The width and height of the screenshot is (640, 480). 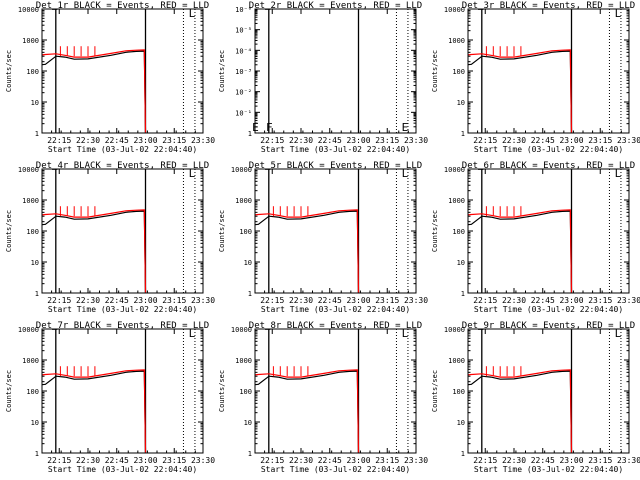 I want to click on panel-title: Det_1r BLACK = Events, RED = LLD, so click(x=122, y=6).